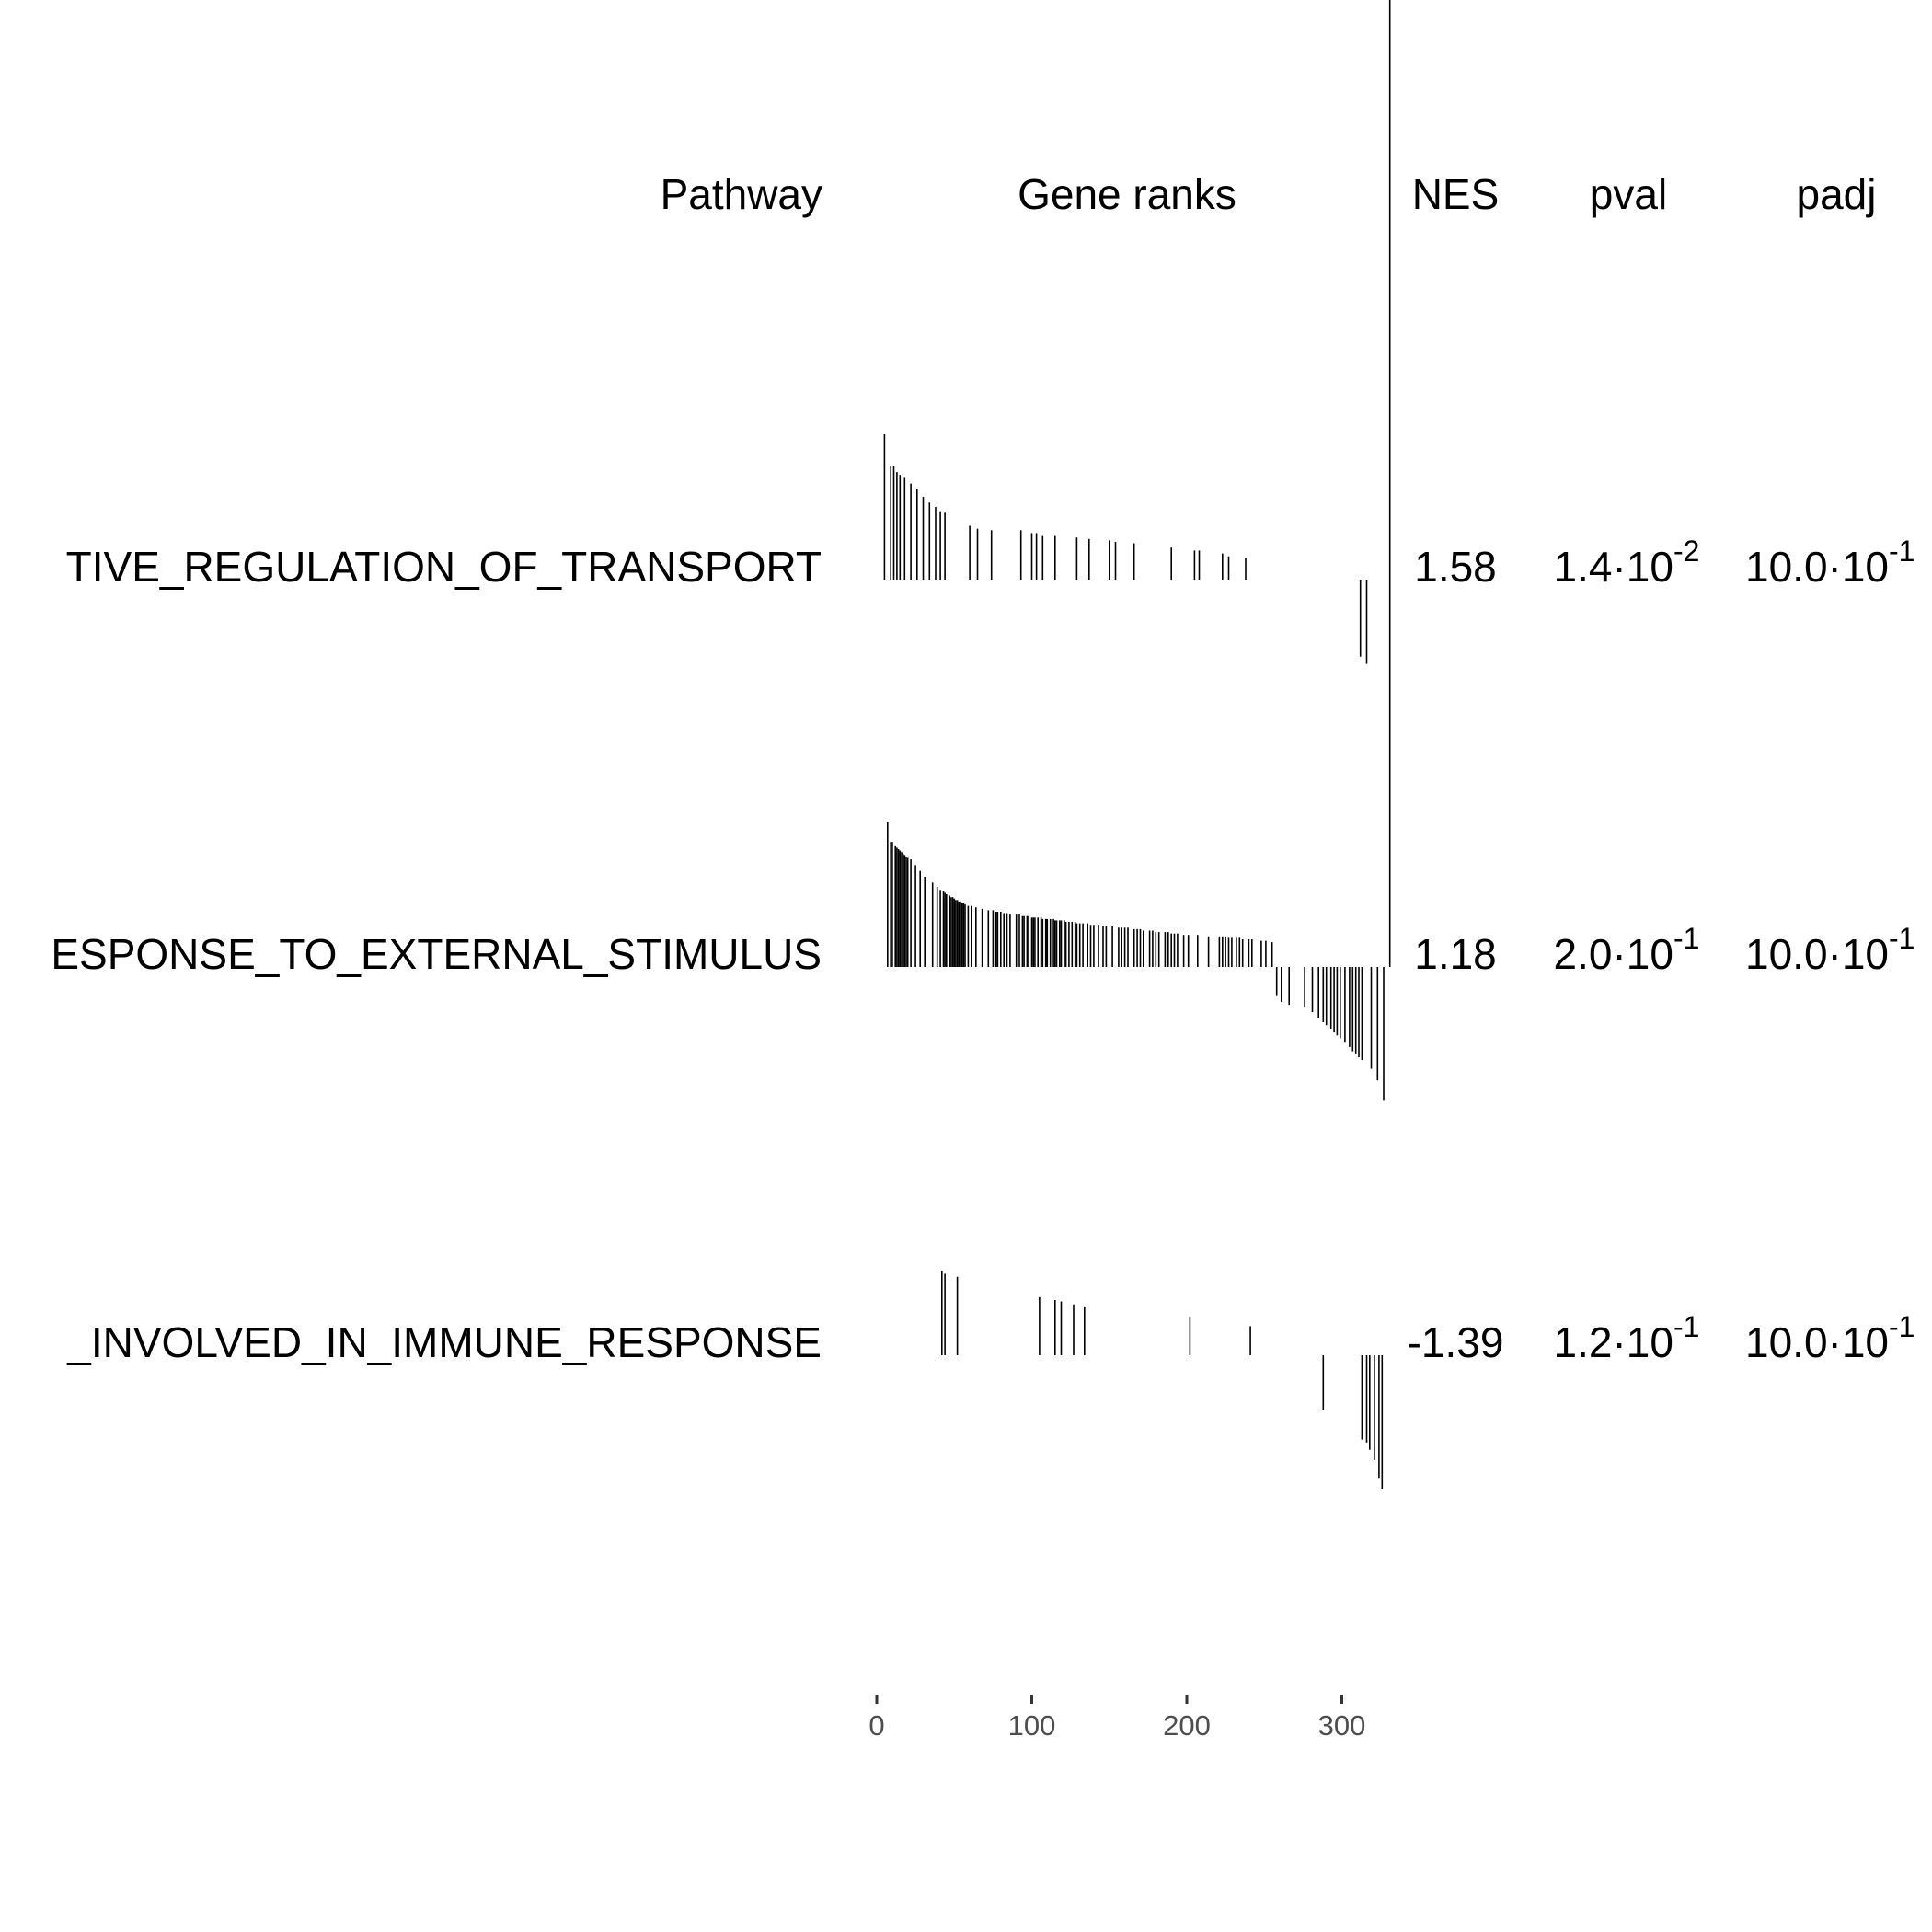  Describe the element at coordinates (444, 567) in the screenshot. I see `pathway-name: TIVE_REGULATION_OF_TRANSPORT` at that location.